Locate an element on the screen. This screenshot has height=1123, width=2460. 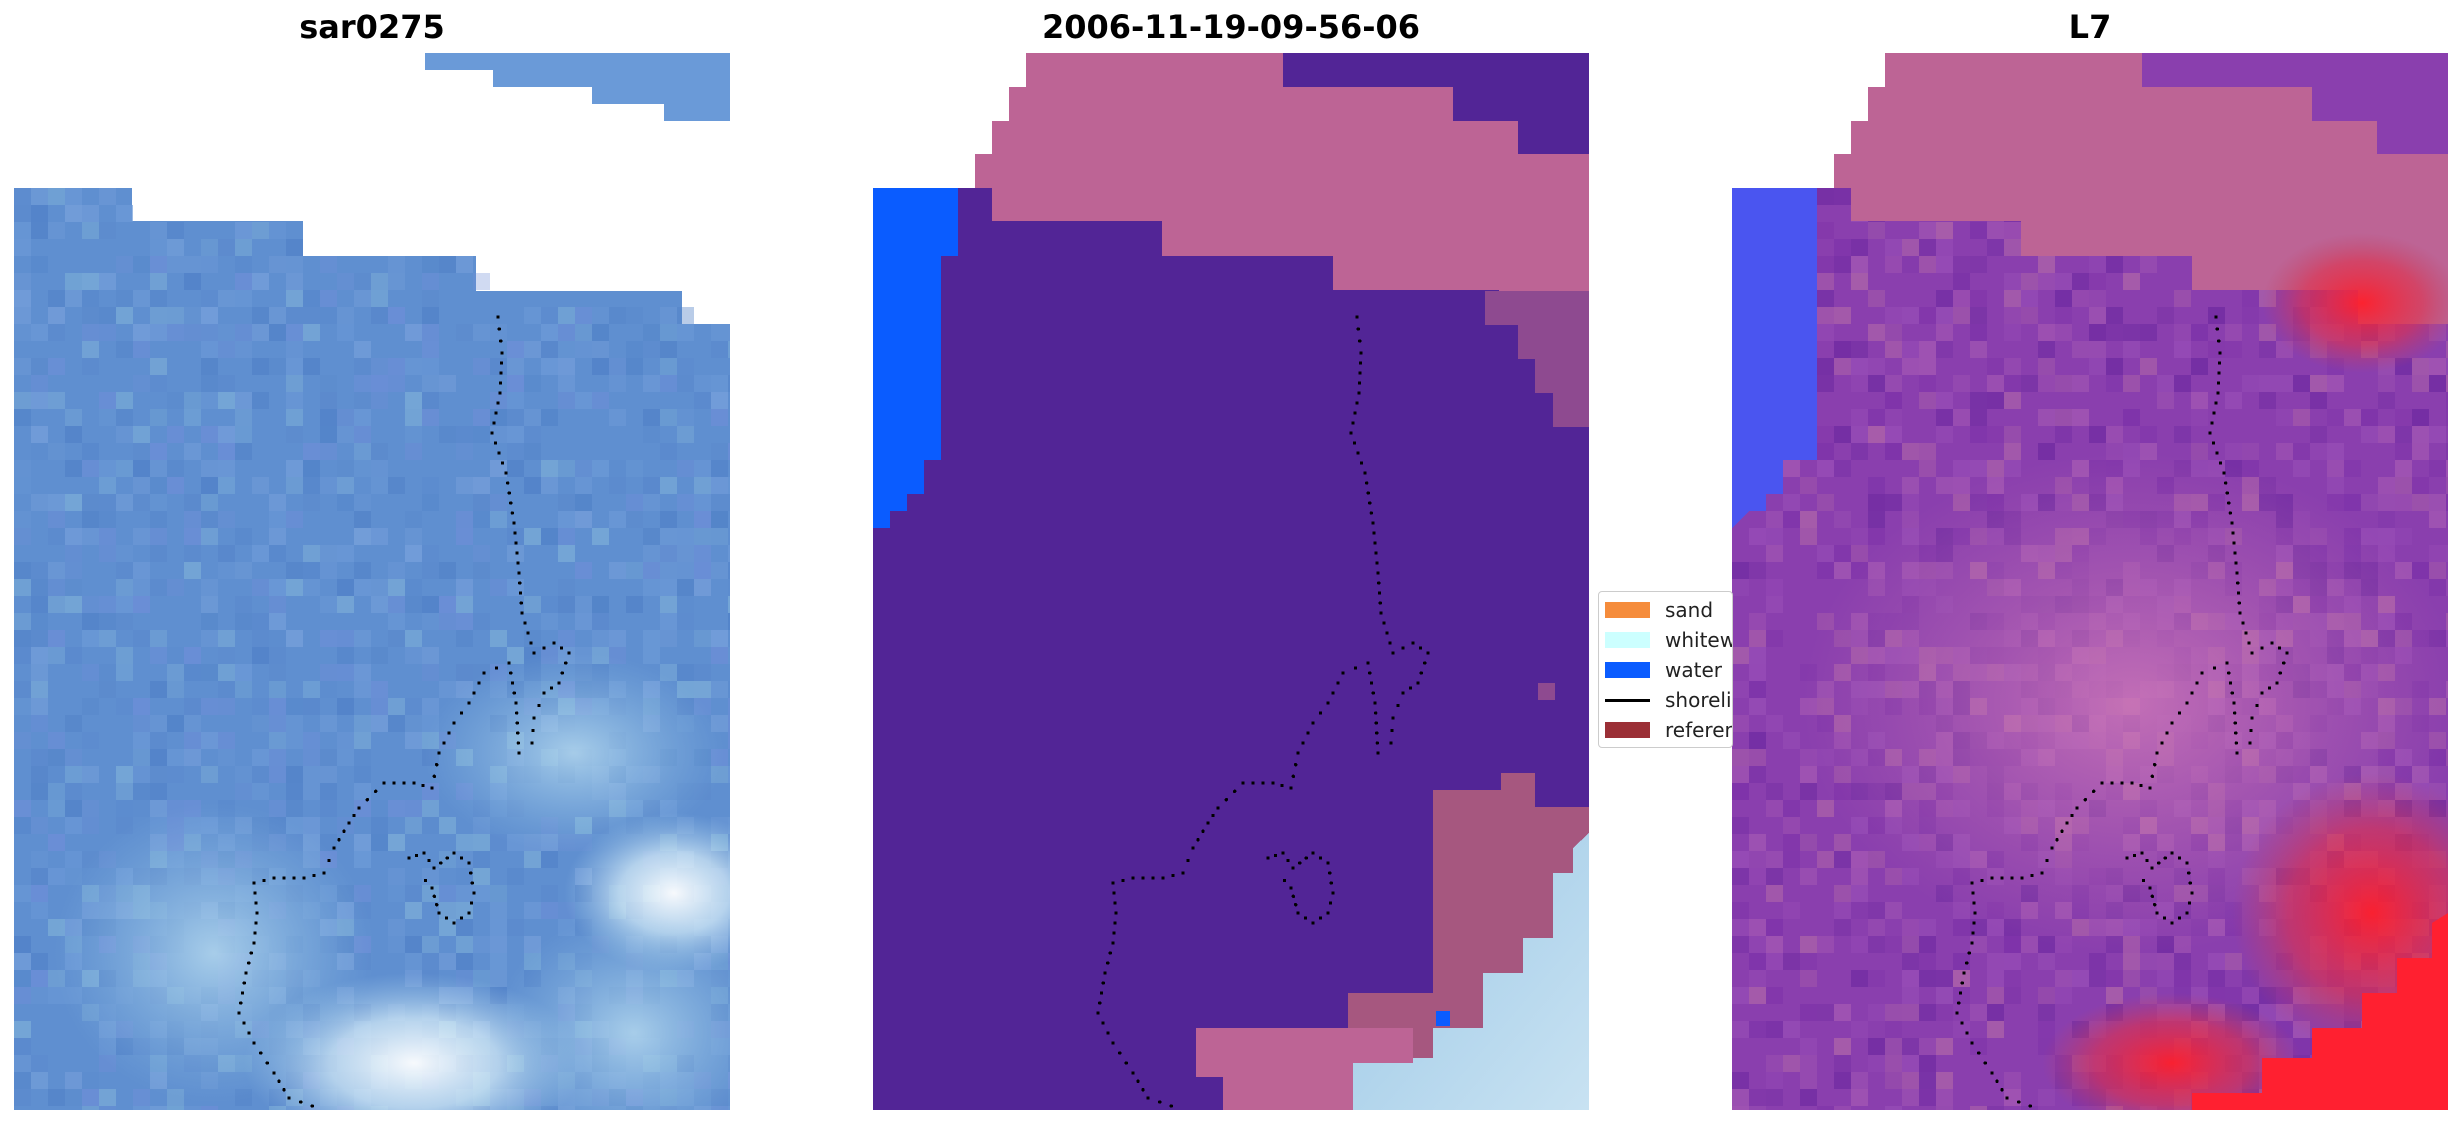
l7-red-corner is located at coordinates (2320, 1011).